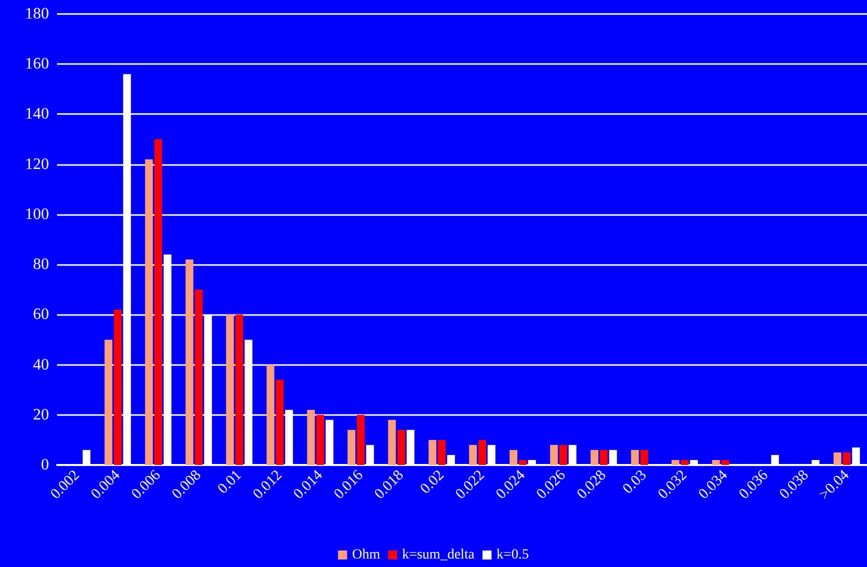 The image size is (867, 567). I want to click on y-tick-label: 80, so click(41, 265).